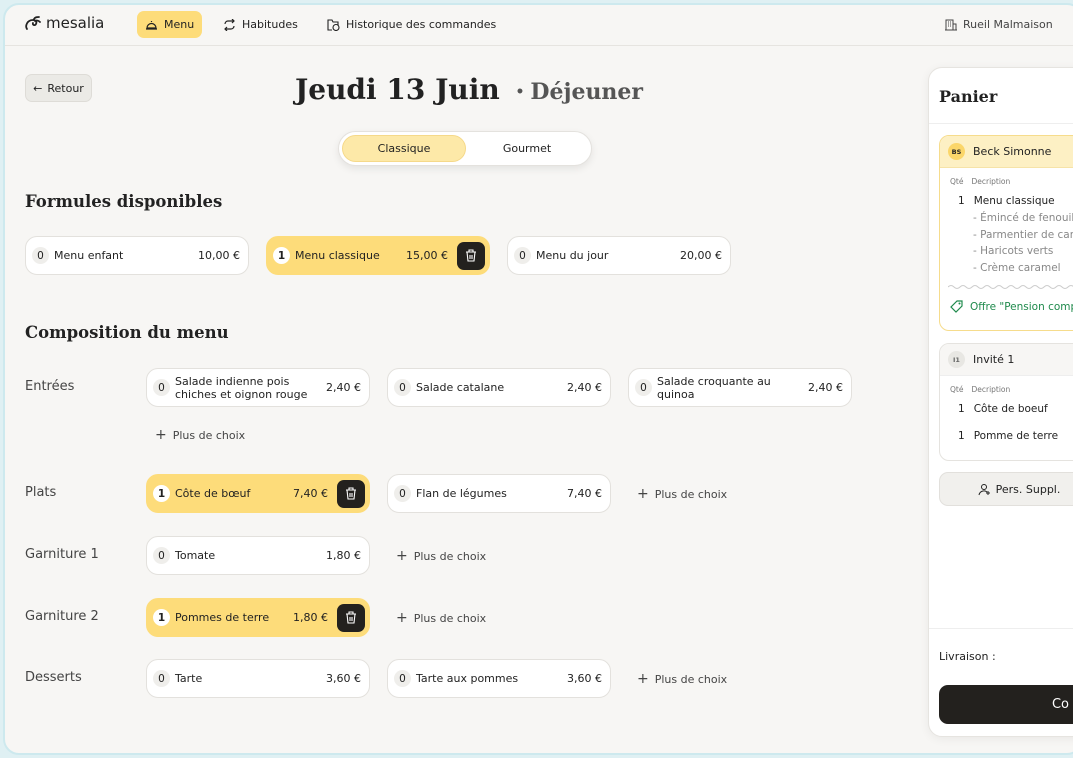  What do you see at coordinates (213, 493) in the screenshot?
I see `item-name: Côte de bœuf` at bounding box center [213, 493].